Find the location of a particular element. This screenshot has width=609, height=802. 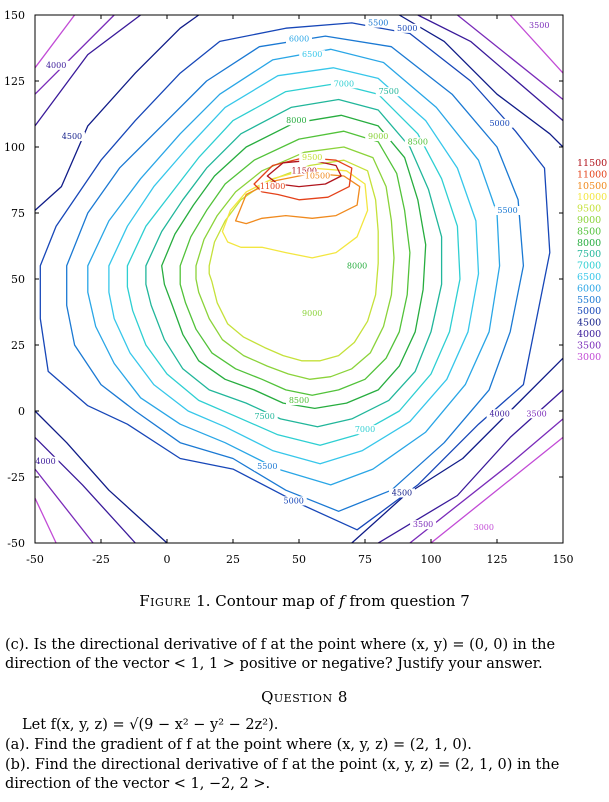

x-tick-label: 75 is located at coordinates (365, 559).